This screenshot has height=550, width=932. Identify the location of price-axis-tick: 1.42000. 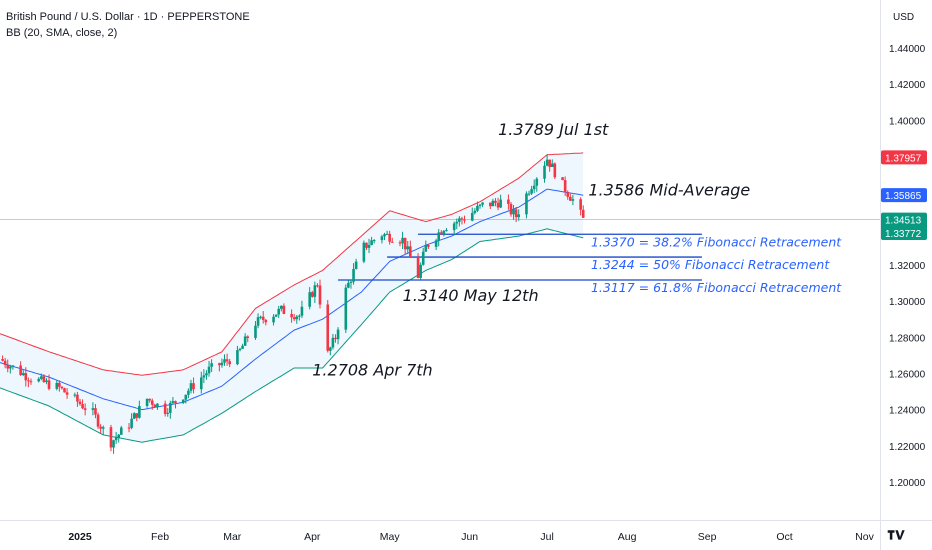
(907, 85).